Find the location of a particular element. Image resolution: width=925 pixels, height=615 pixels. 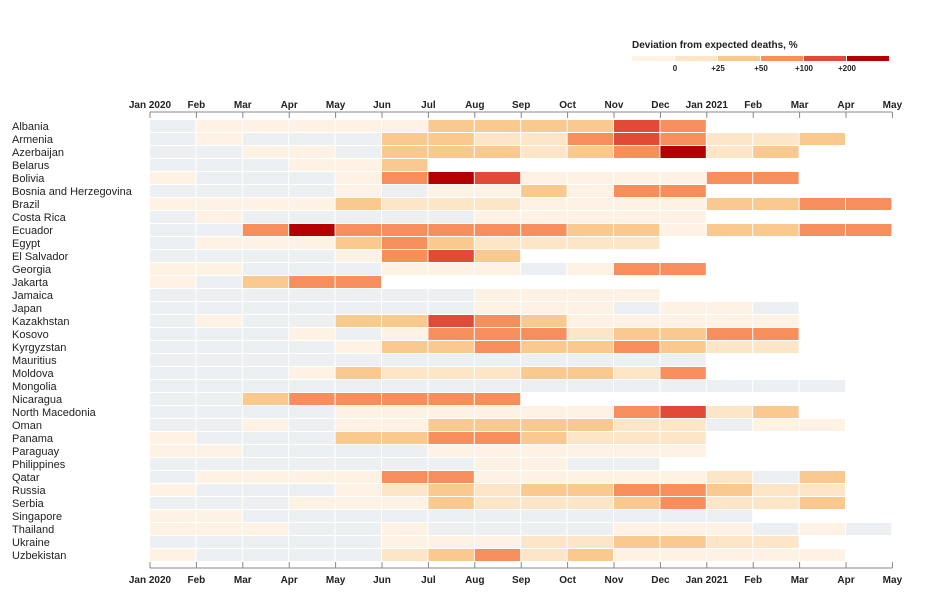

month-tick-label: Dec is located at coordinates (660, 105).